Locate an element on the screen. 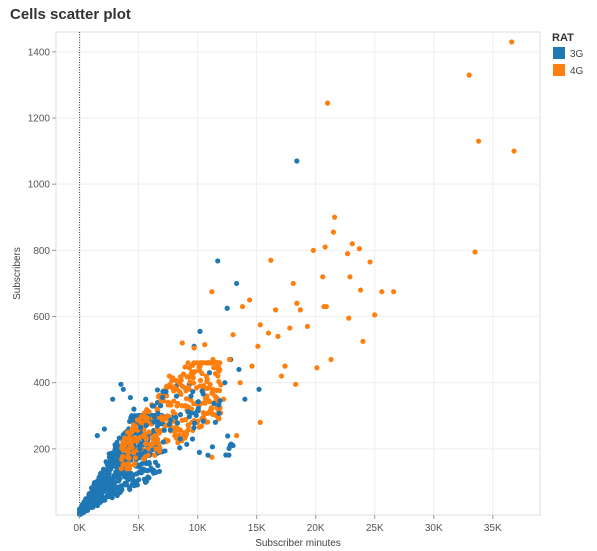 The image size is (597, 551). y-tick-label: 200 is located at coordinates (41, 449).